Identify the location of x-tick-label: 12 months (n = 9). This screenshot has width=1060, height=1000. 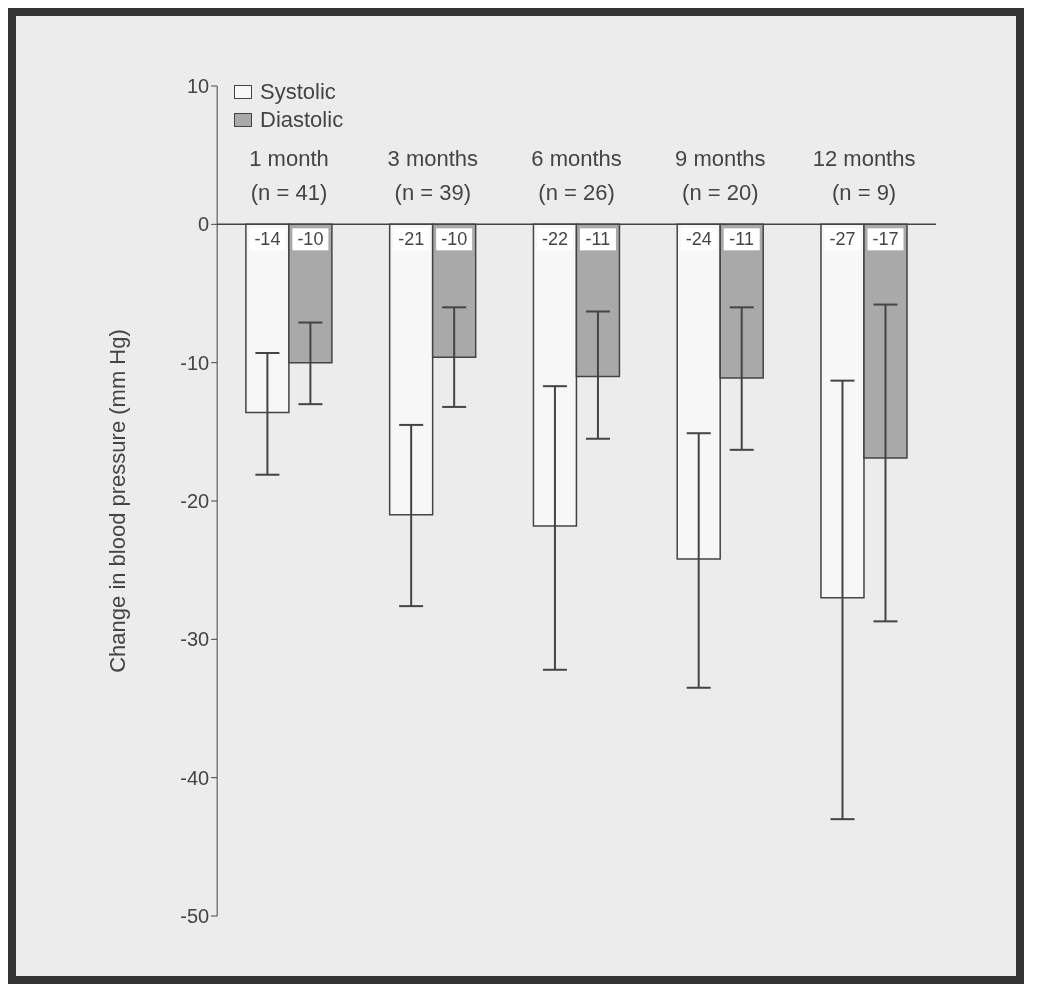
(864, 175).